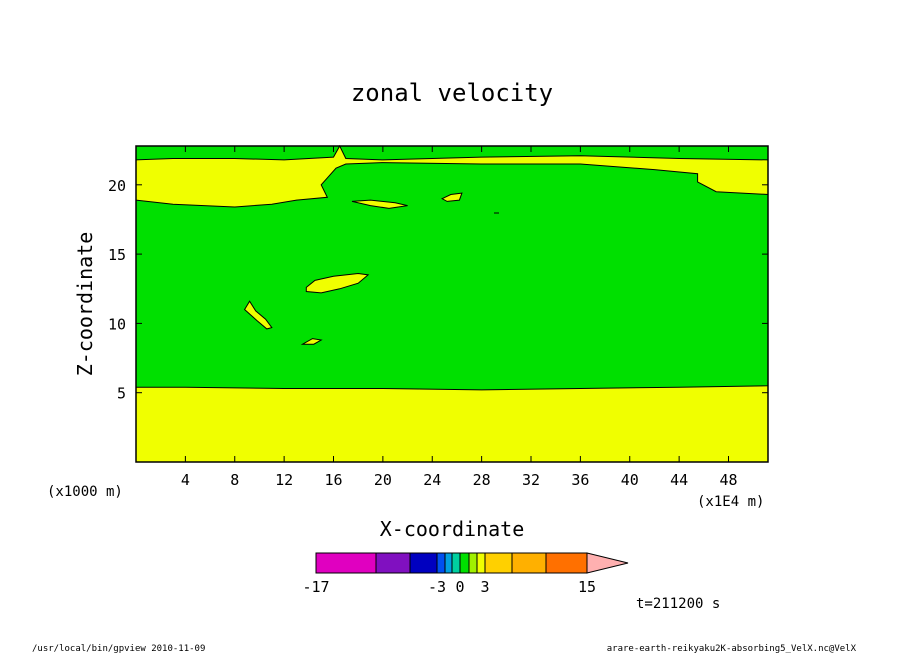  Describe the element at coordinates (121, 394) in the screenshot. I see `y-tick-label: 5` at that location.